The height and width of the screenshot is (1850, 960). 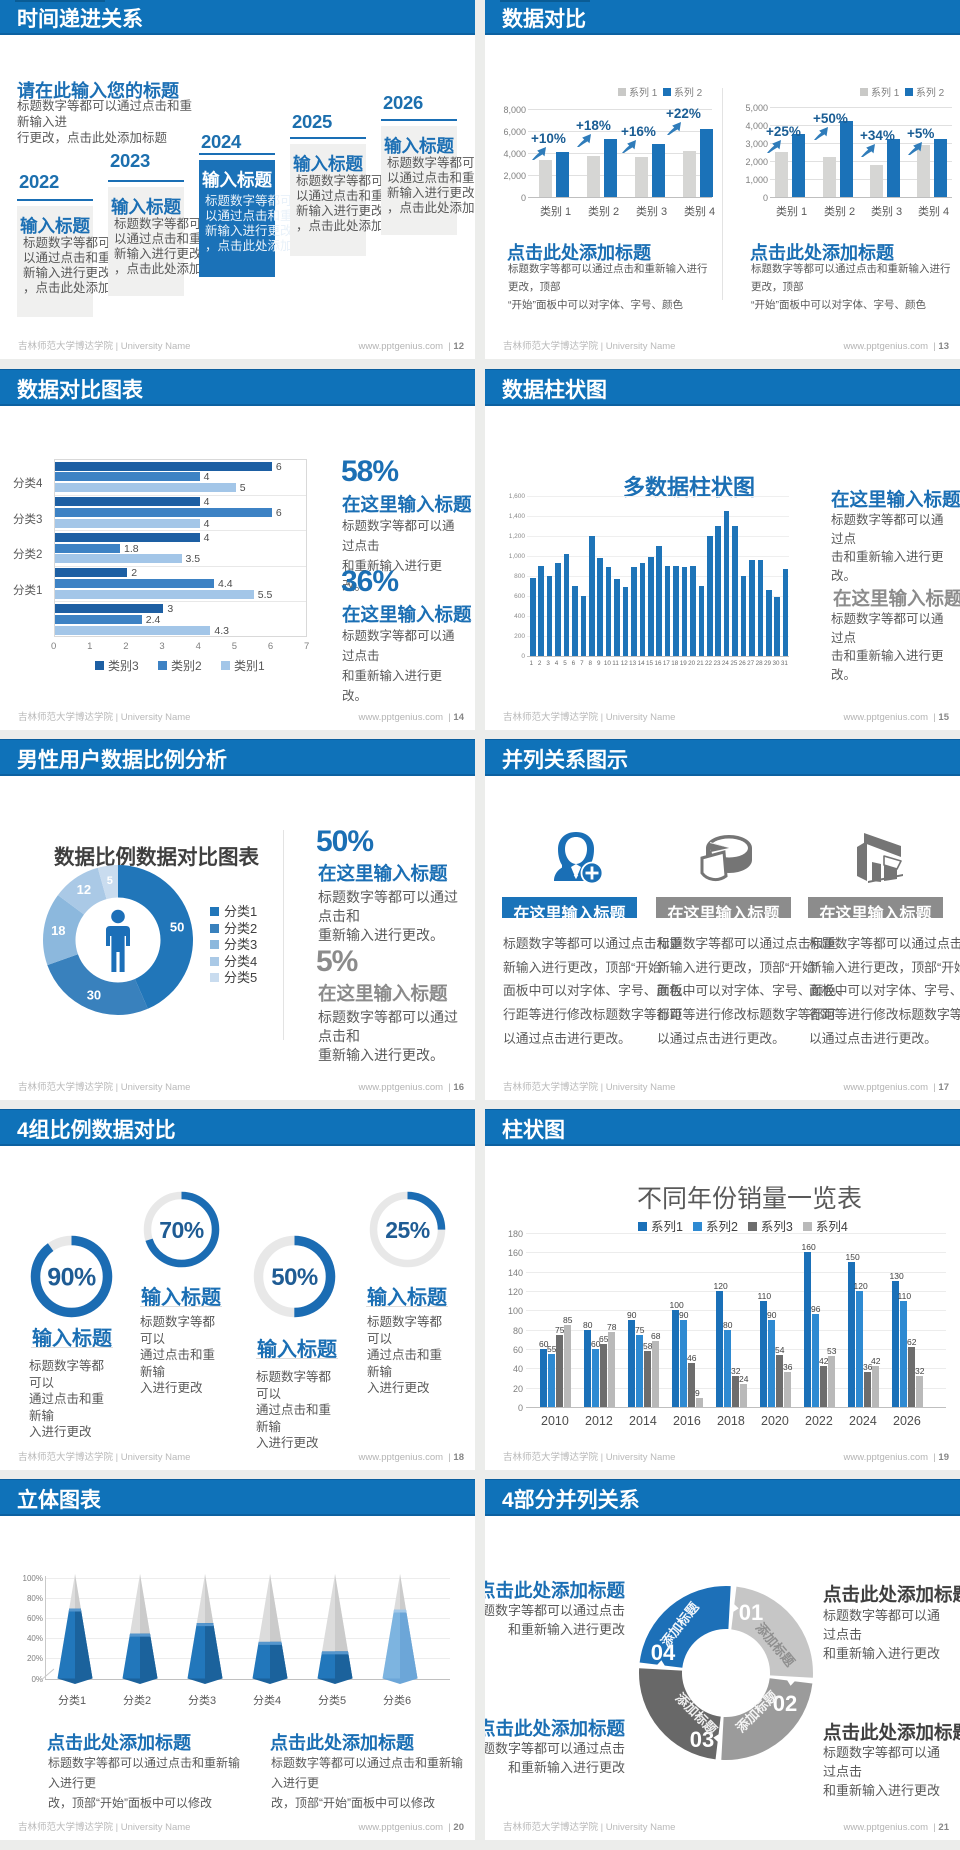 What do you see at coordinates (785, 1703) in the screenshot?
I see `svg-text: 02` at bounding box center [785, 1703].